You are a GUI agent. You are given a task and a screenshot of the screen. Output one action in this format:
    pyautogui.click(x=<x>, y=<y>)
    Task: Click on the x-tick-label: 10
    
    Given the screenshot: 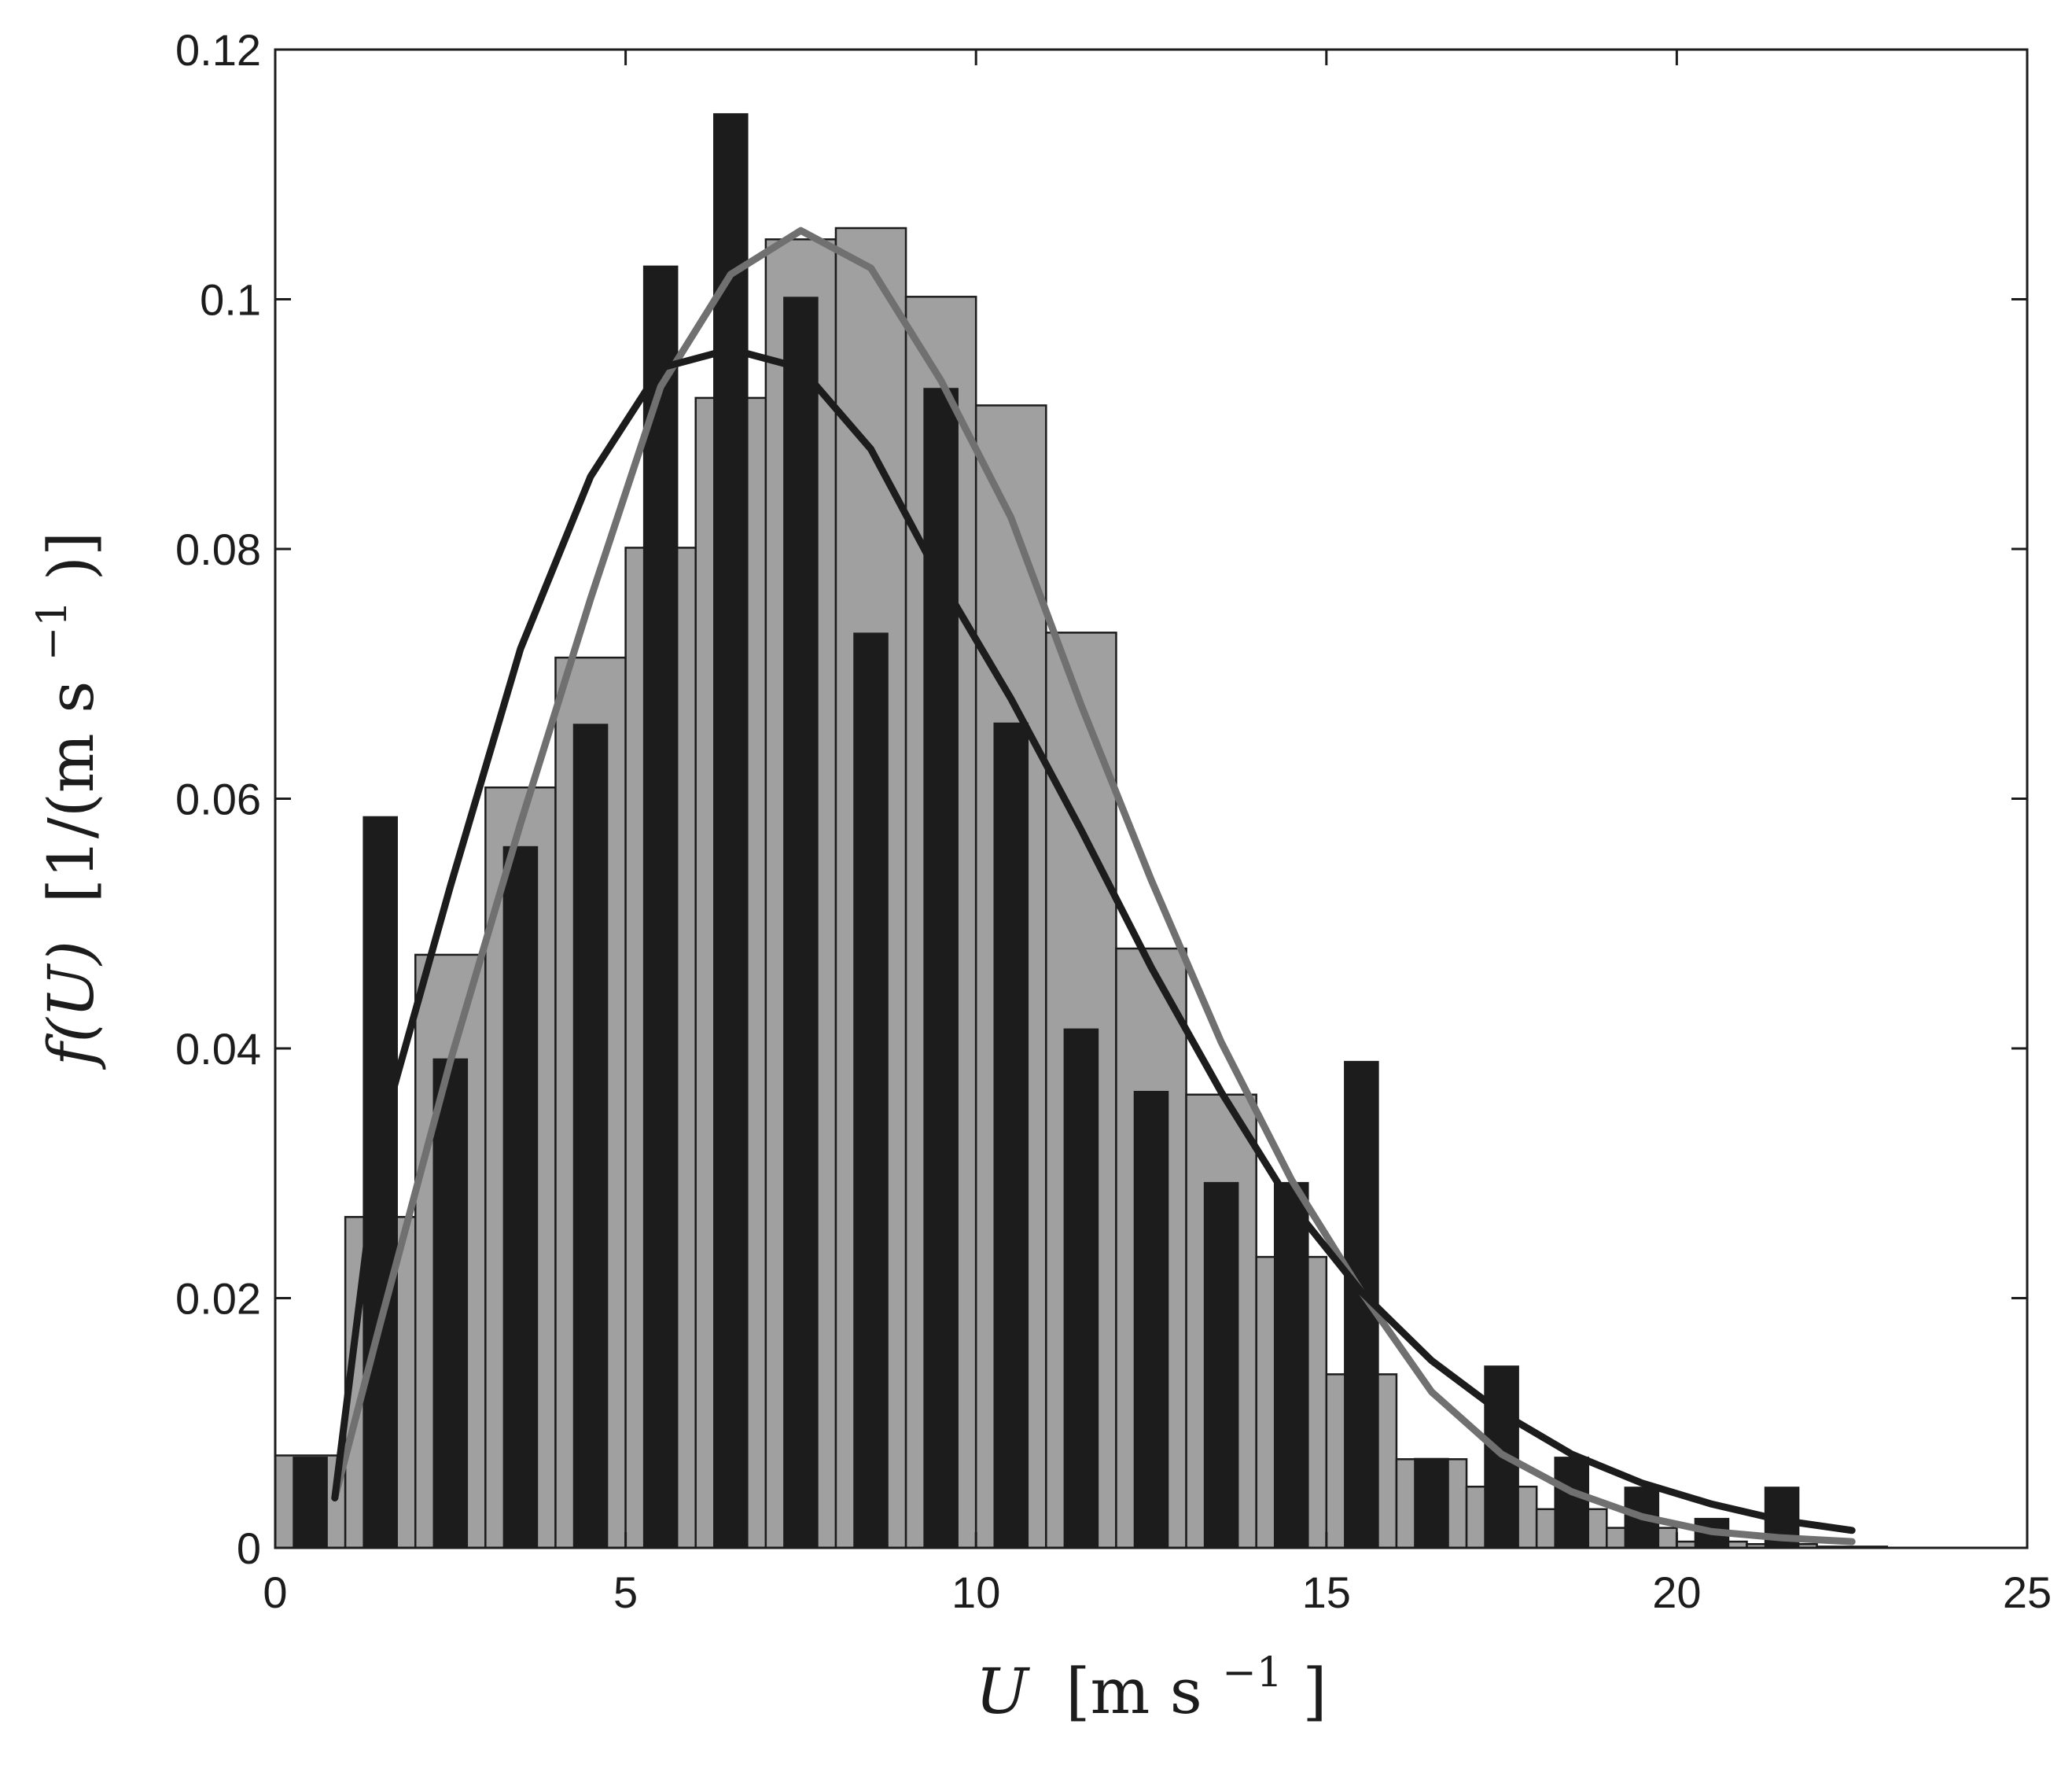 What is the action you would take?
    pyautogui.click(x=976, y=1592)
    